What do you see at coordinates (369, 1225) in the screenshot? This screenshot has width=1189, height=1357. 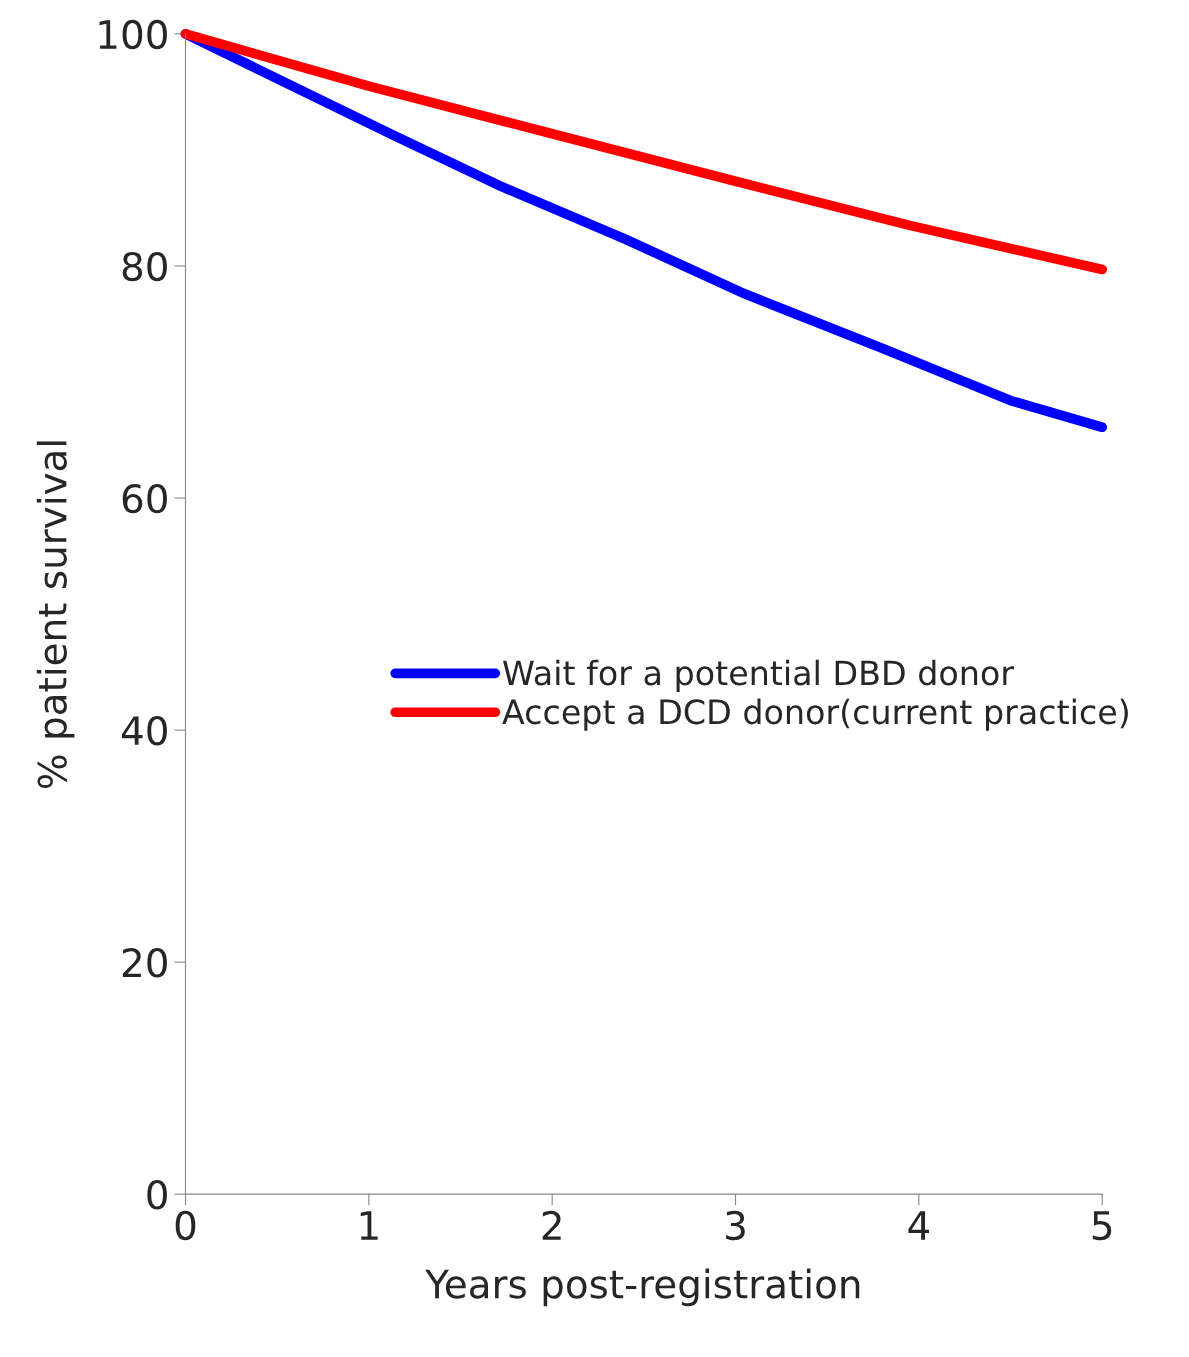 I see `x-tick-label: 1` at bounding box center [369, 1225].